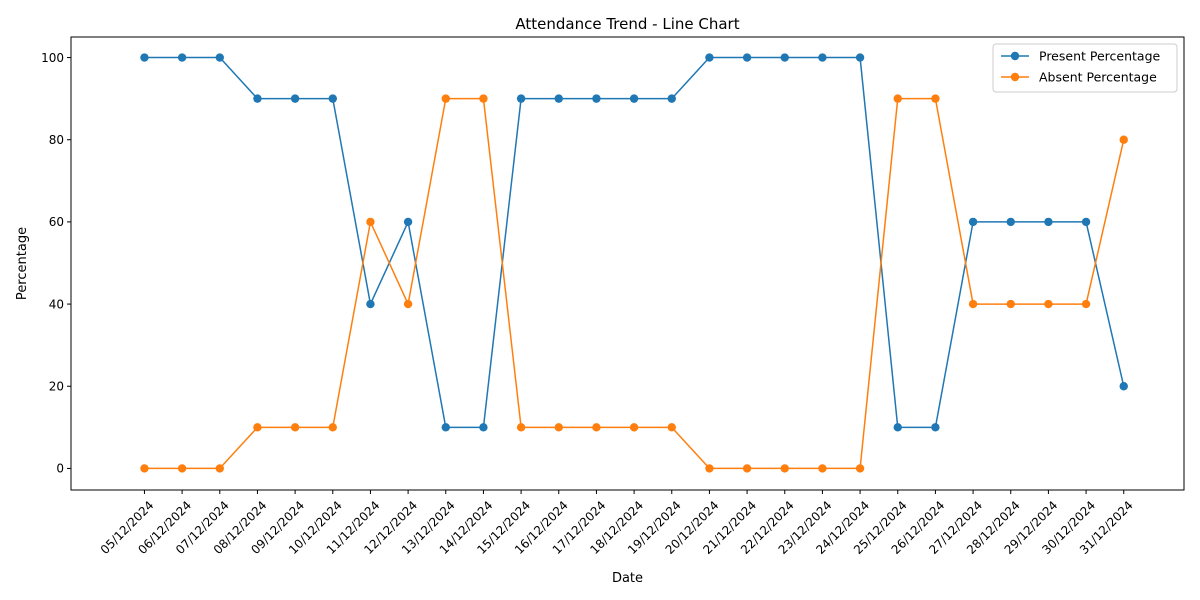 This screenshot has width=1200, height=600. I want to click on y-tick-label-60: 60, so click(56, 222).